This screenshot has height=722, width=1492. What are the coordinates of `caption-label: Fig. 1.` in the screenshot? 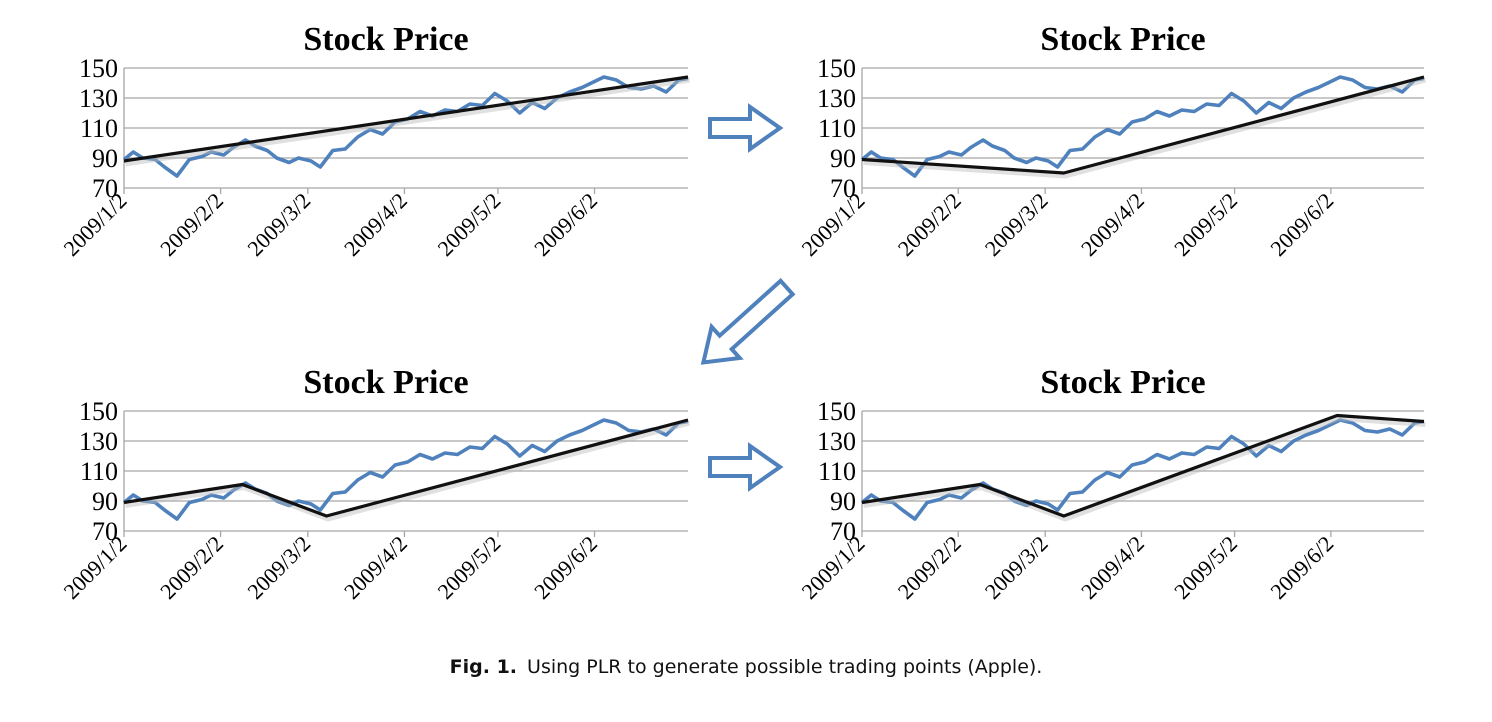 It's located at (483, 667).